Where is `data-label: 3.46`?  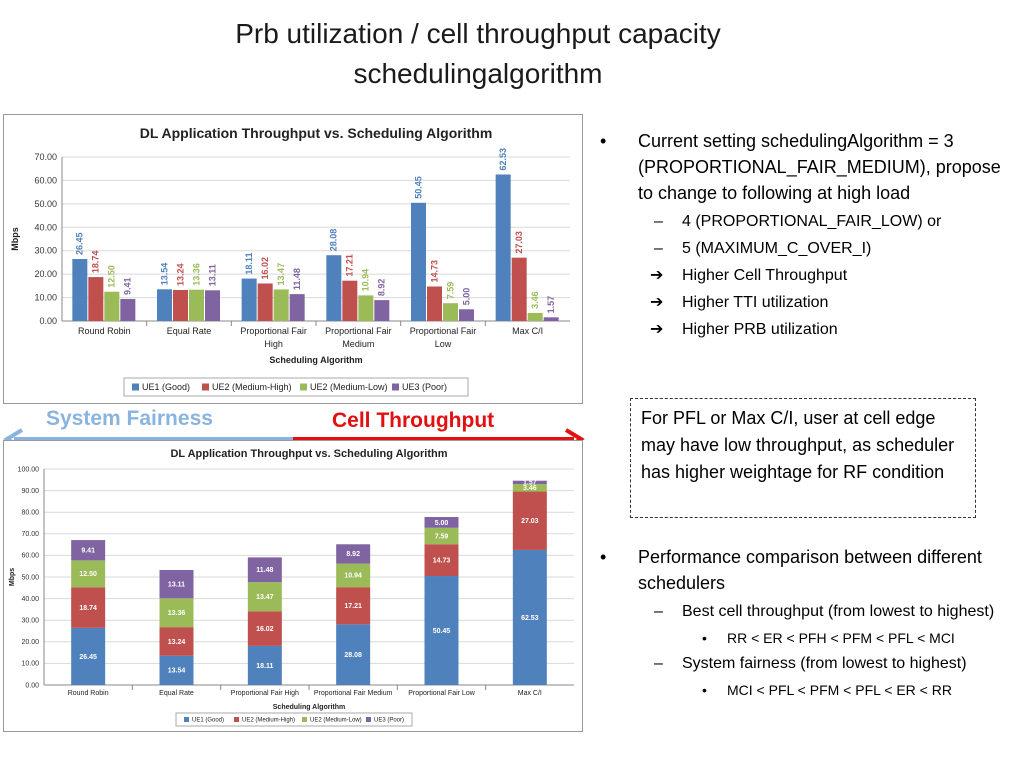 data-label: 3.46 is located at coordinates (535, 300).